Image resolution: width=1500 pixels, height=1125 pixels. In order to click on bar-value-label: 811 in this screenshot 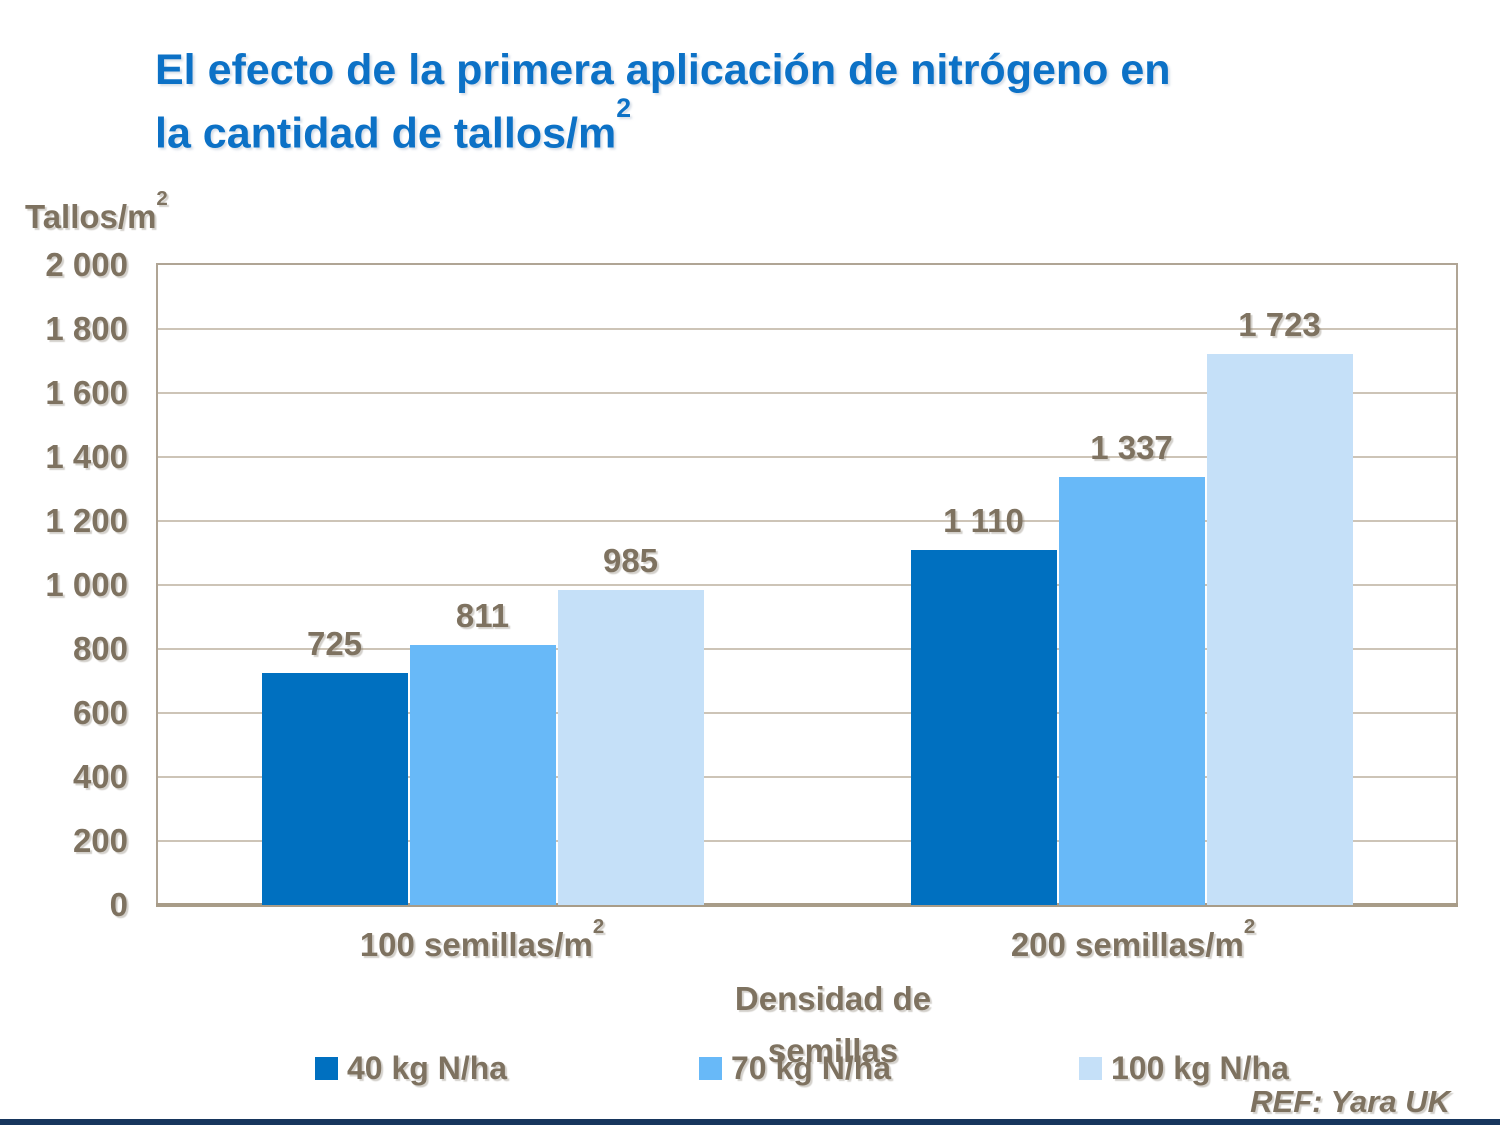, I will do `click(482, 615)`.